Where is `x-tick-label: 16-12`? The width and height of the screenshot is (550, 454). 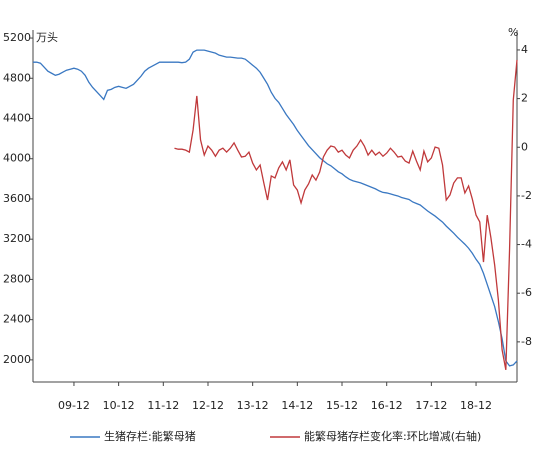
x-tick-label: 16-12 is located at coordinates (387, 405).